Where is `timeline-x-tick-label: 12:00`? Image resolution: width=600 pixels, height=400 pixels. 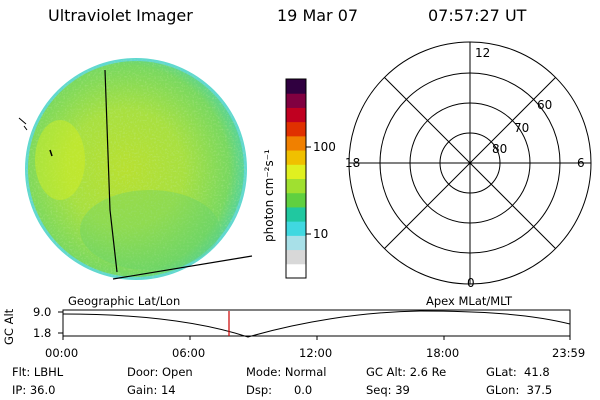 timeline-x-tick-label: 12:00 is located at coordinates (316, 353).